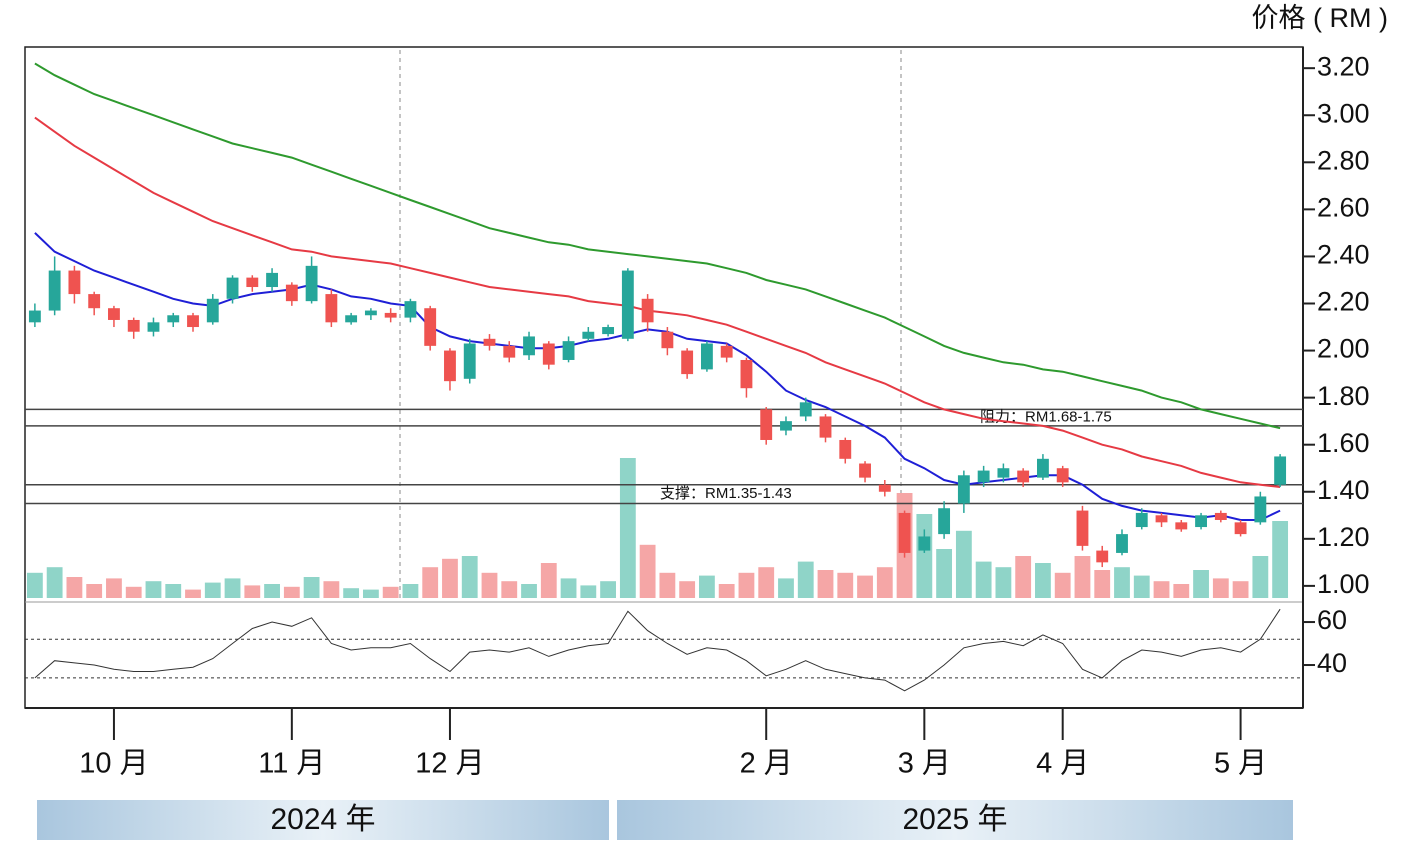 This screenshot has width=1414, height=853. I want to click on y-tick-label: 1.60, so click(1343, 443).